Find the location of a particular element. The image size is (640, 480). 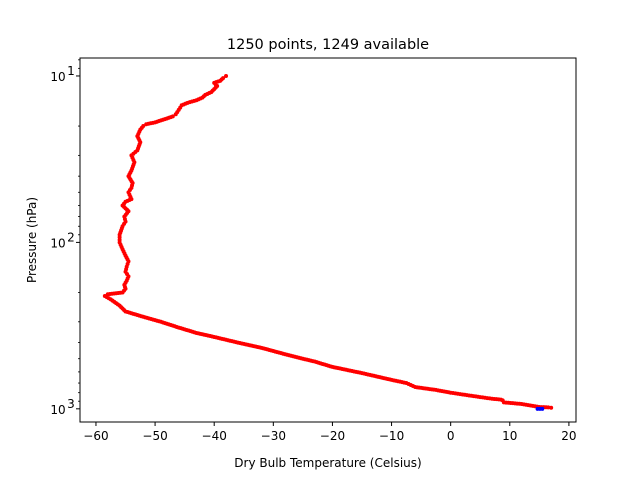

x-tick-label: 0 is located at coordinates (451, 436).